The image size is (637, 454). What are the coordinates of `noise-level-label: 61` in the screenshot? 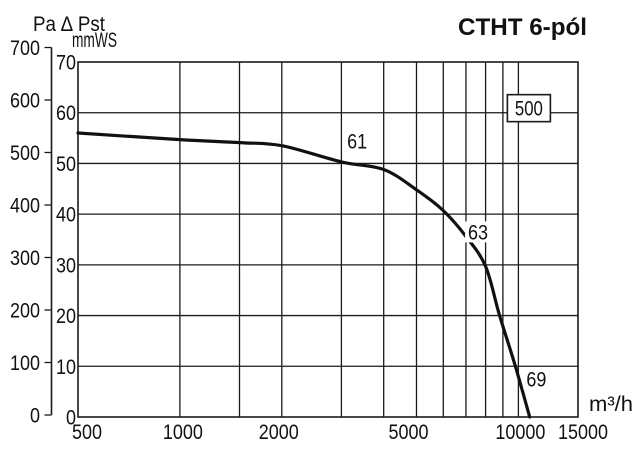 It's located at (357, 142).